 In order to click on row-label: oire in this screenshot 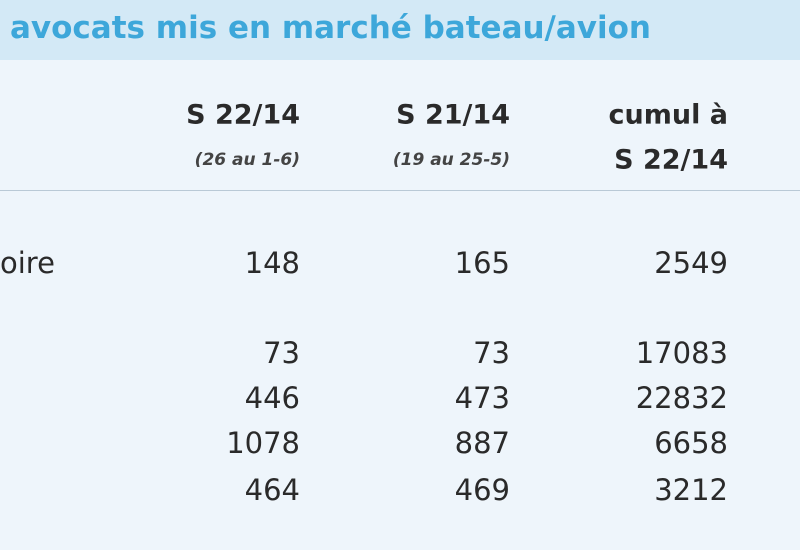, I will do `click(27, 263)`.